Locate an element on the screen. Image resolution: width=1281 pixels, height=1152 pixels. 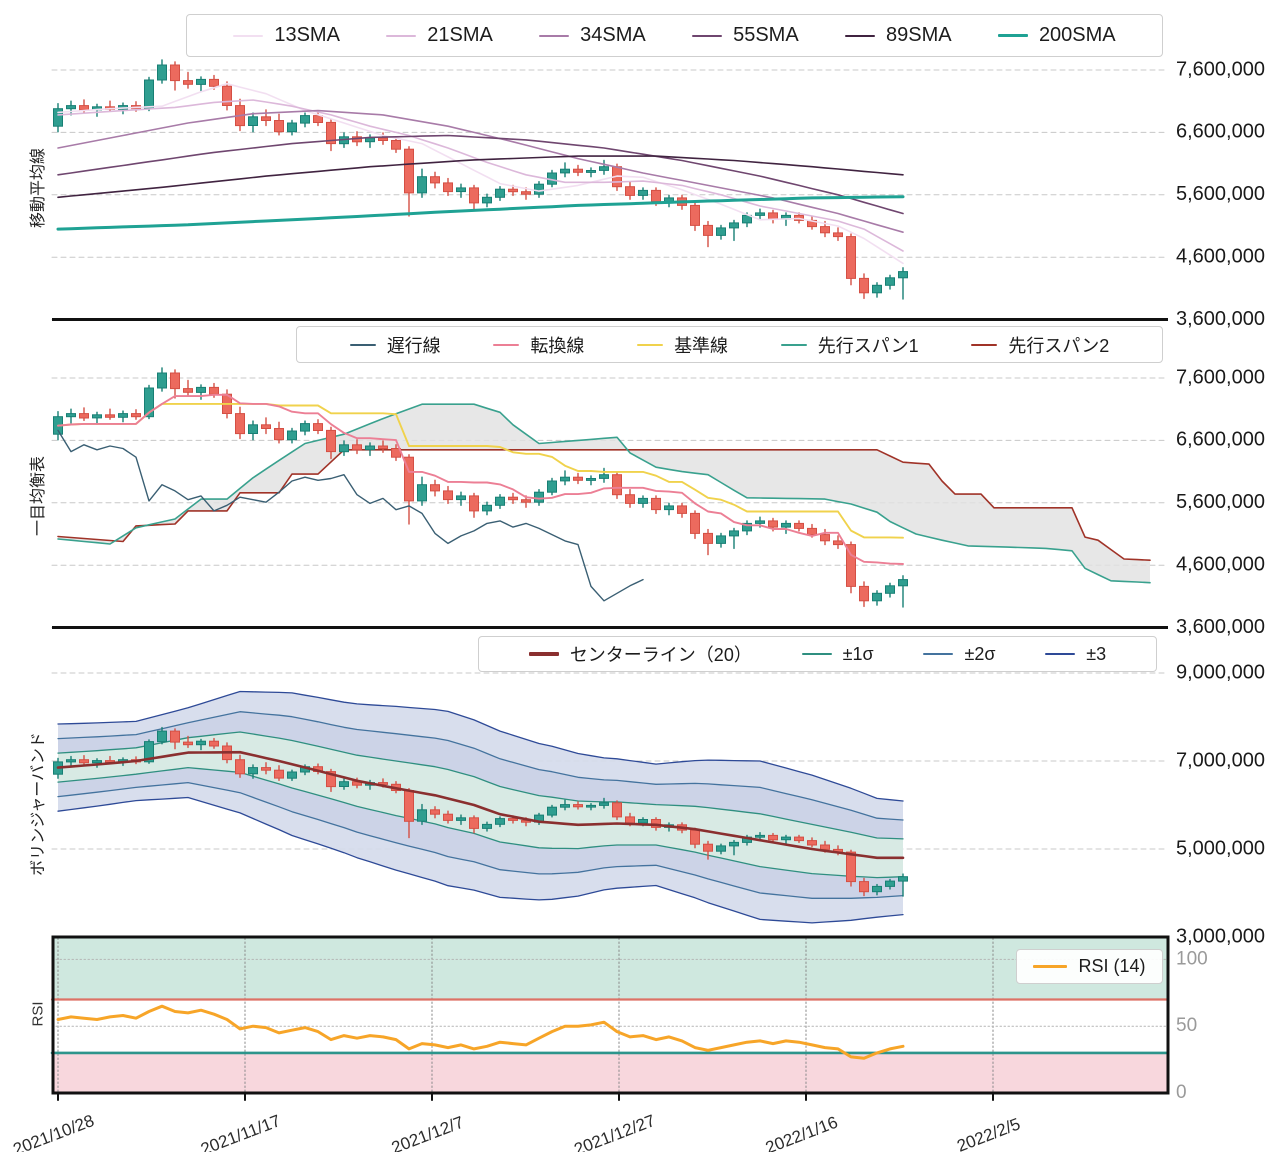
legend-item-89SMA: 89SMA is located at coordinates (898, 35).